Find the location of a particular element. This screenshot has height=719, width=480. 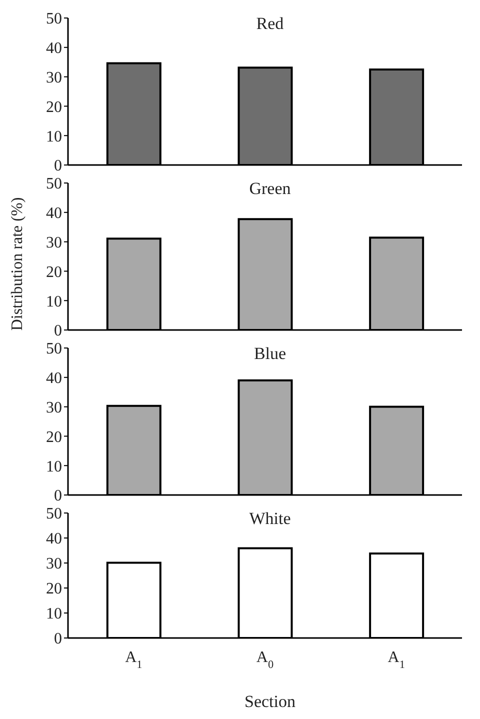

chart-title: Red is located at coordinates (270, 24).